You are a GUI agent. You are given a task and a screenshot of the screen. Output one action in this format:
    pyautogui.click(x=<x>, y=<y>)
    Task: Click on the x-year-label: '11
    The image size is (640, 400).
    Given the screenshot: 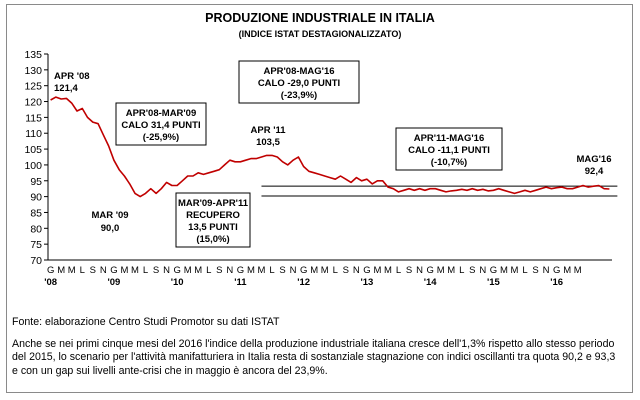 What is the action you would take?
    pyautogui.click(x=240, y=282)
    